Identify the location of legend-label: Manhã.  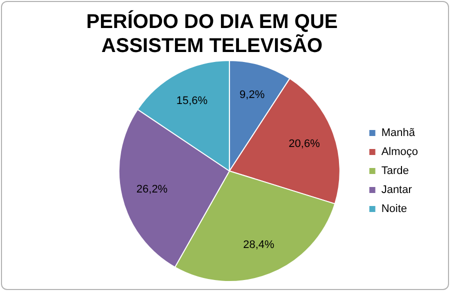
(398, 133).